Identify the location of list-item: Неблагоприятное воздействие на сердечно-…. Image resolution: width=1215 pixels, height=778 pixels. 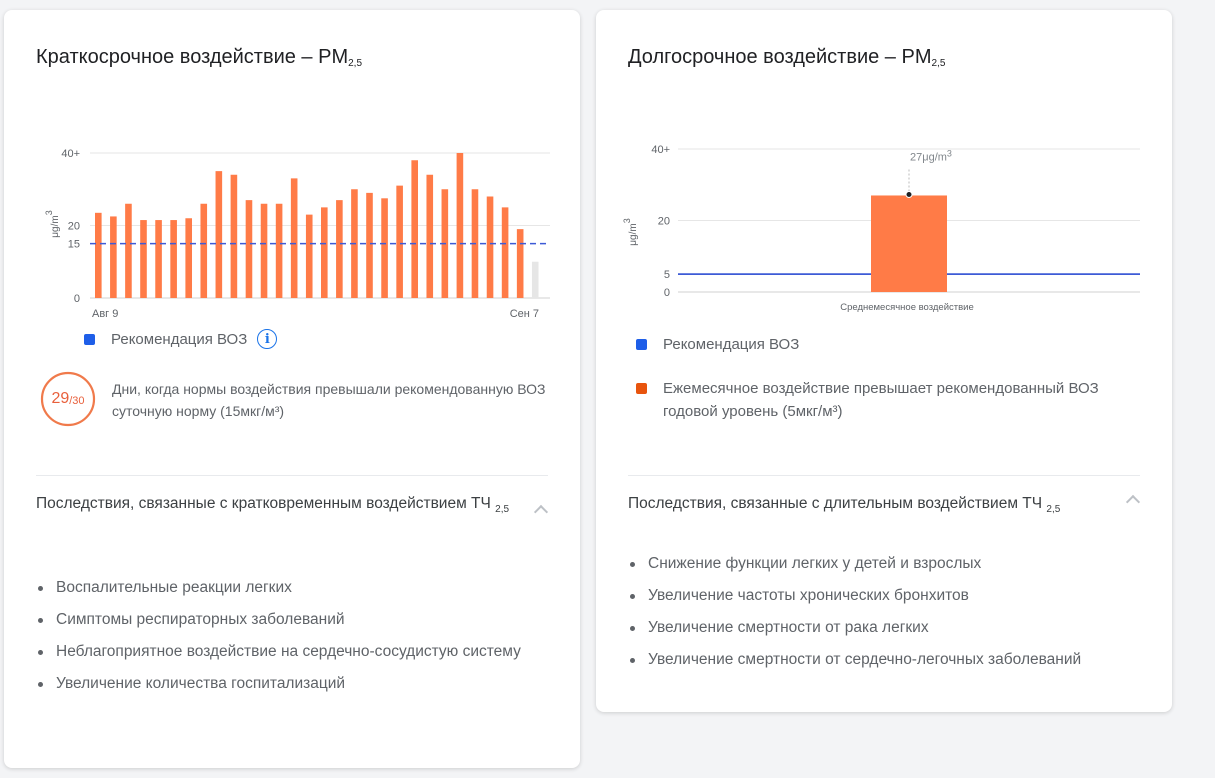
(286, 652).